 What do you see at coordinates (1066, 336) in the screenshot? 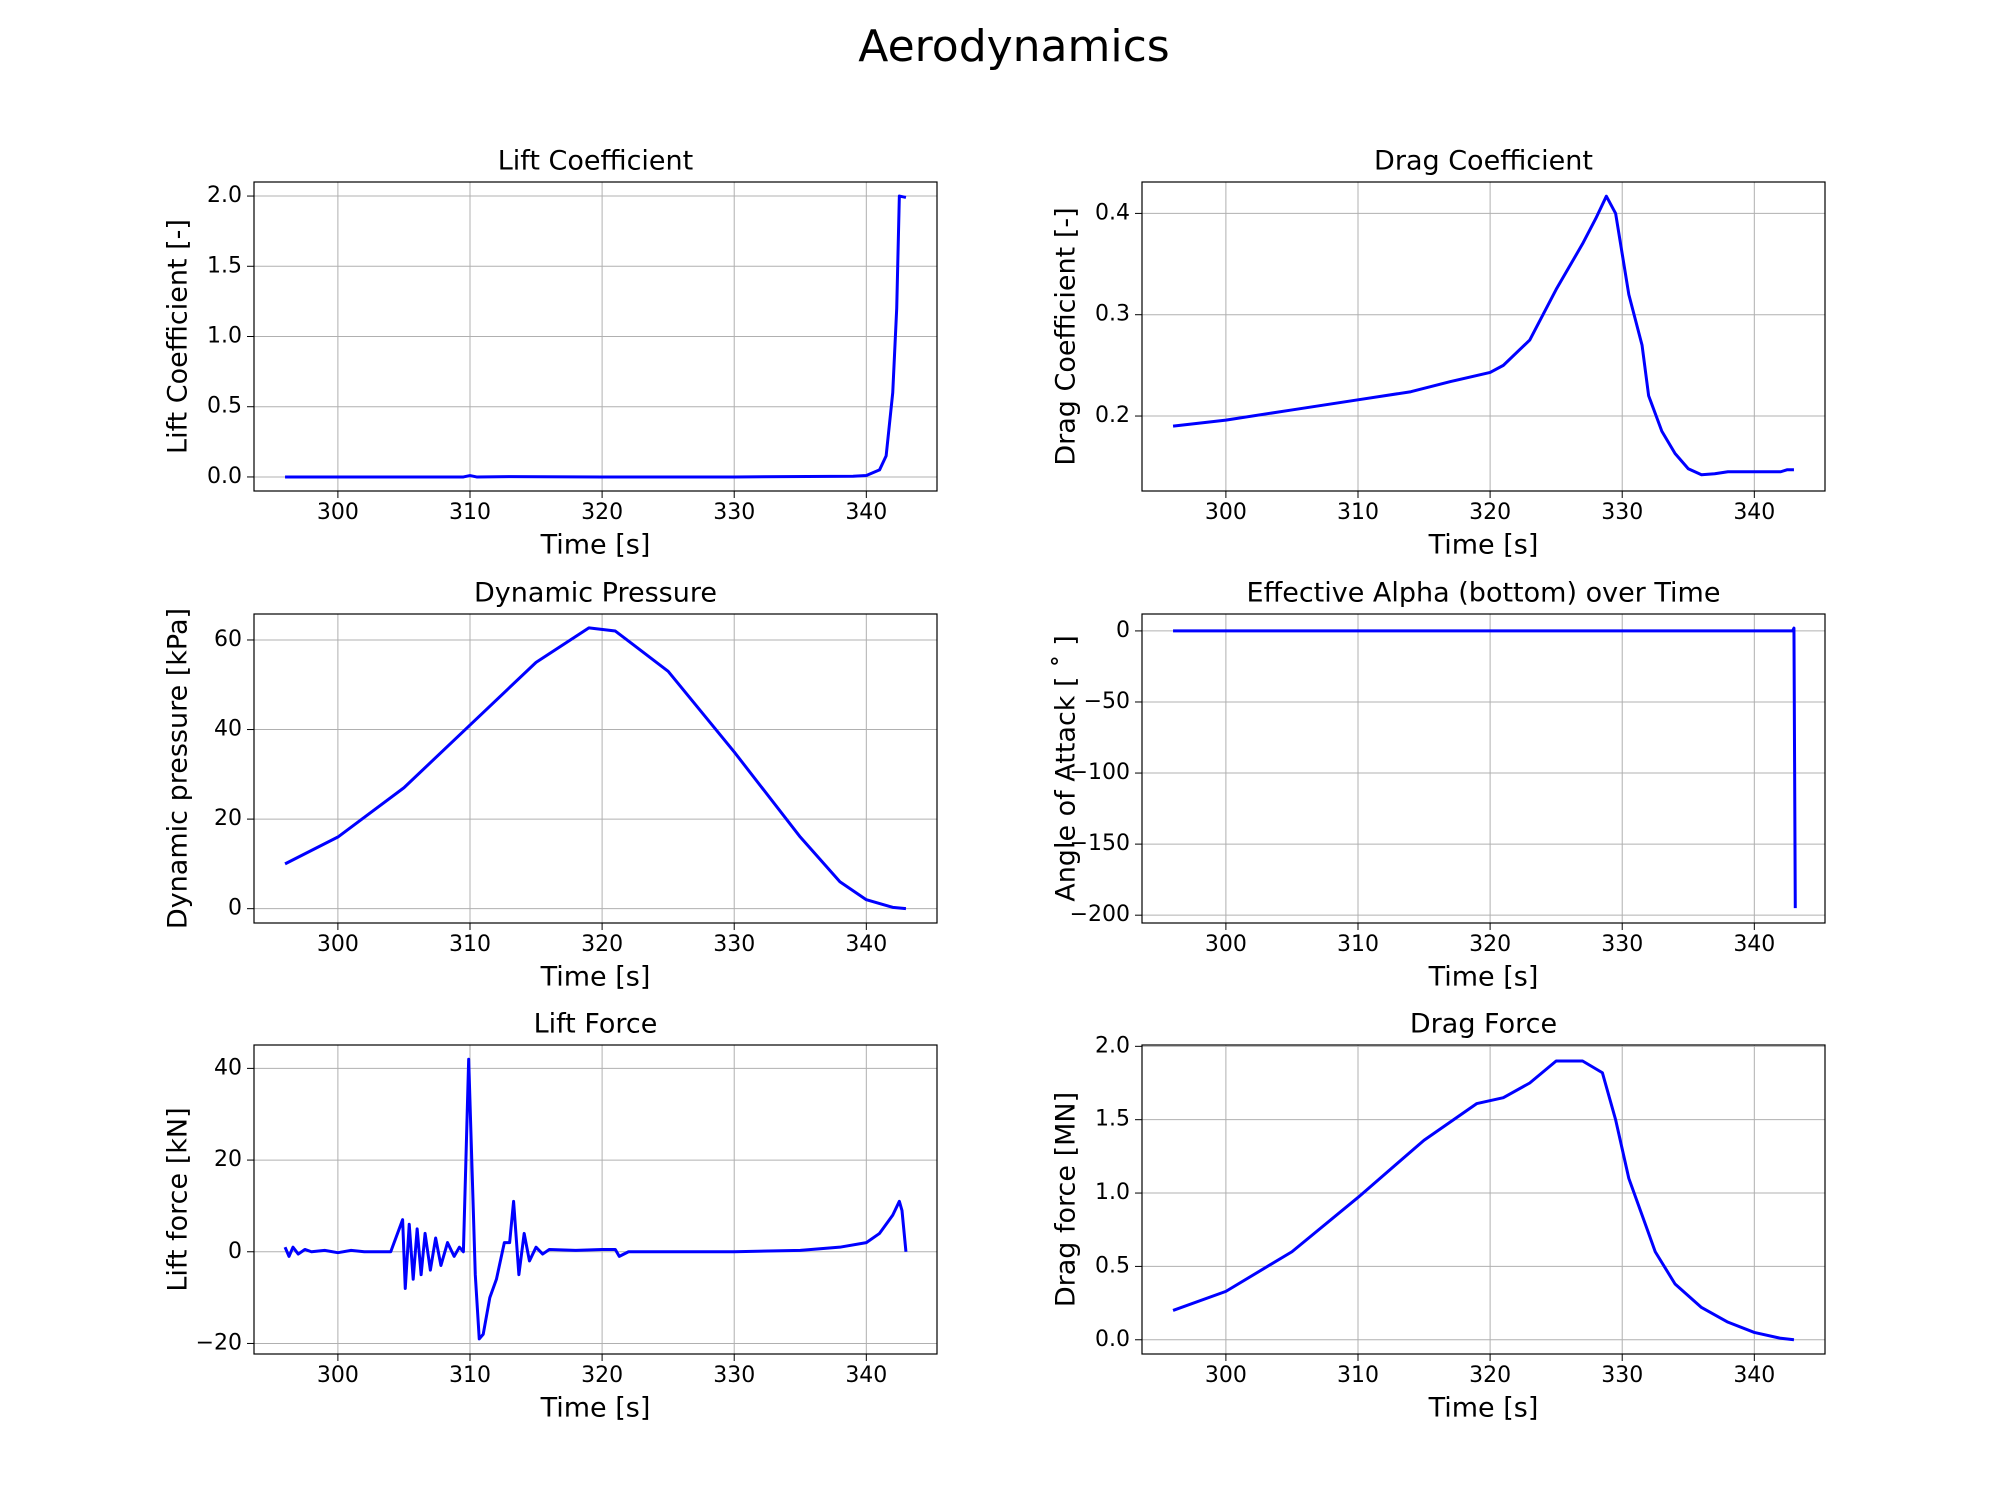
I see `y-axis-label: Drag Coefficient [-]` at bounding box center [1066, 336].